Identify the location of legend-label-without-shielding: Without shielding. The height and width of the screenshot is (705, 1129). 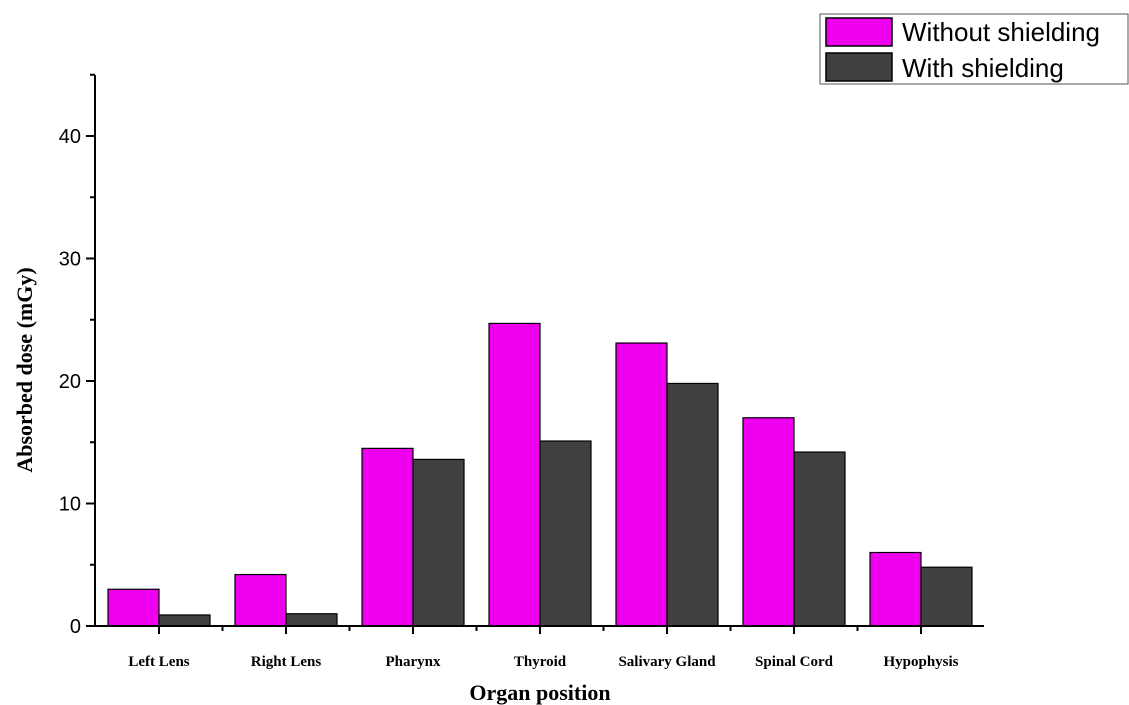
(1001, 32).